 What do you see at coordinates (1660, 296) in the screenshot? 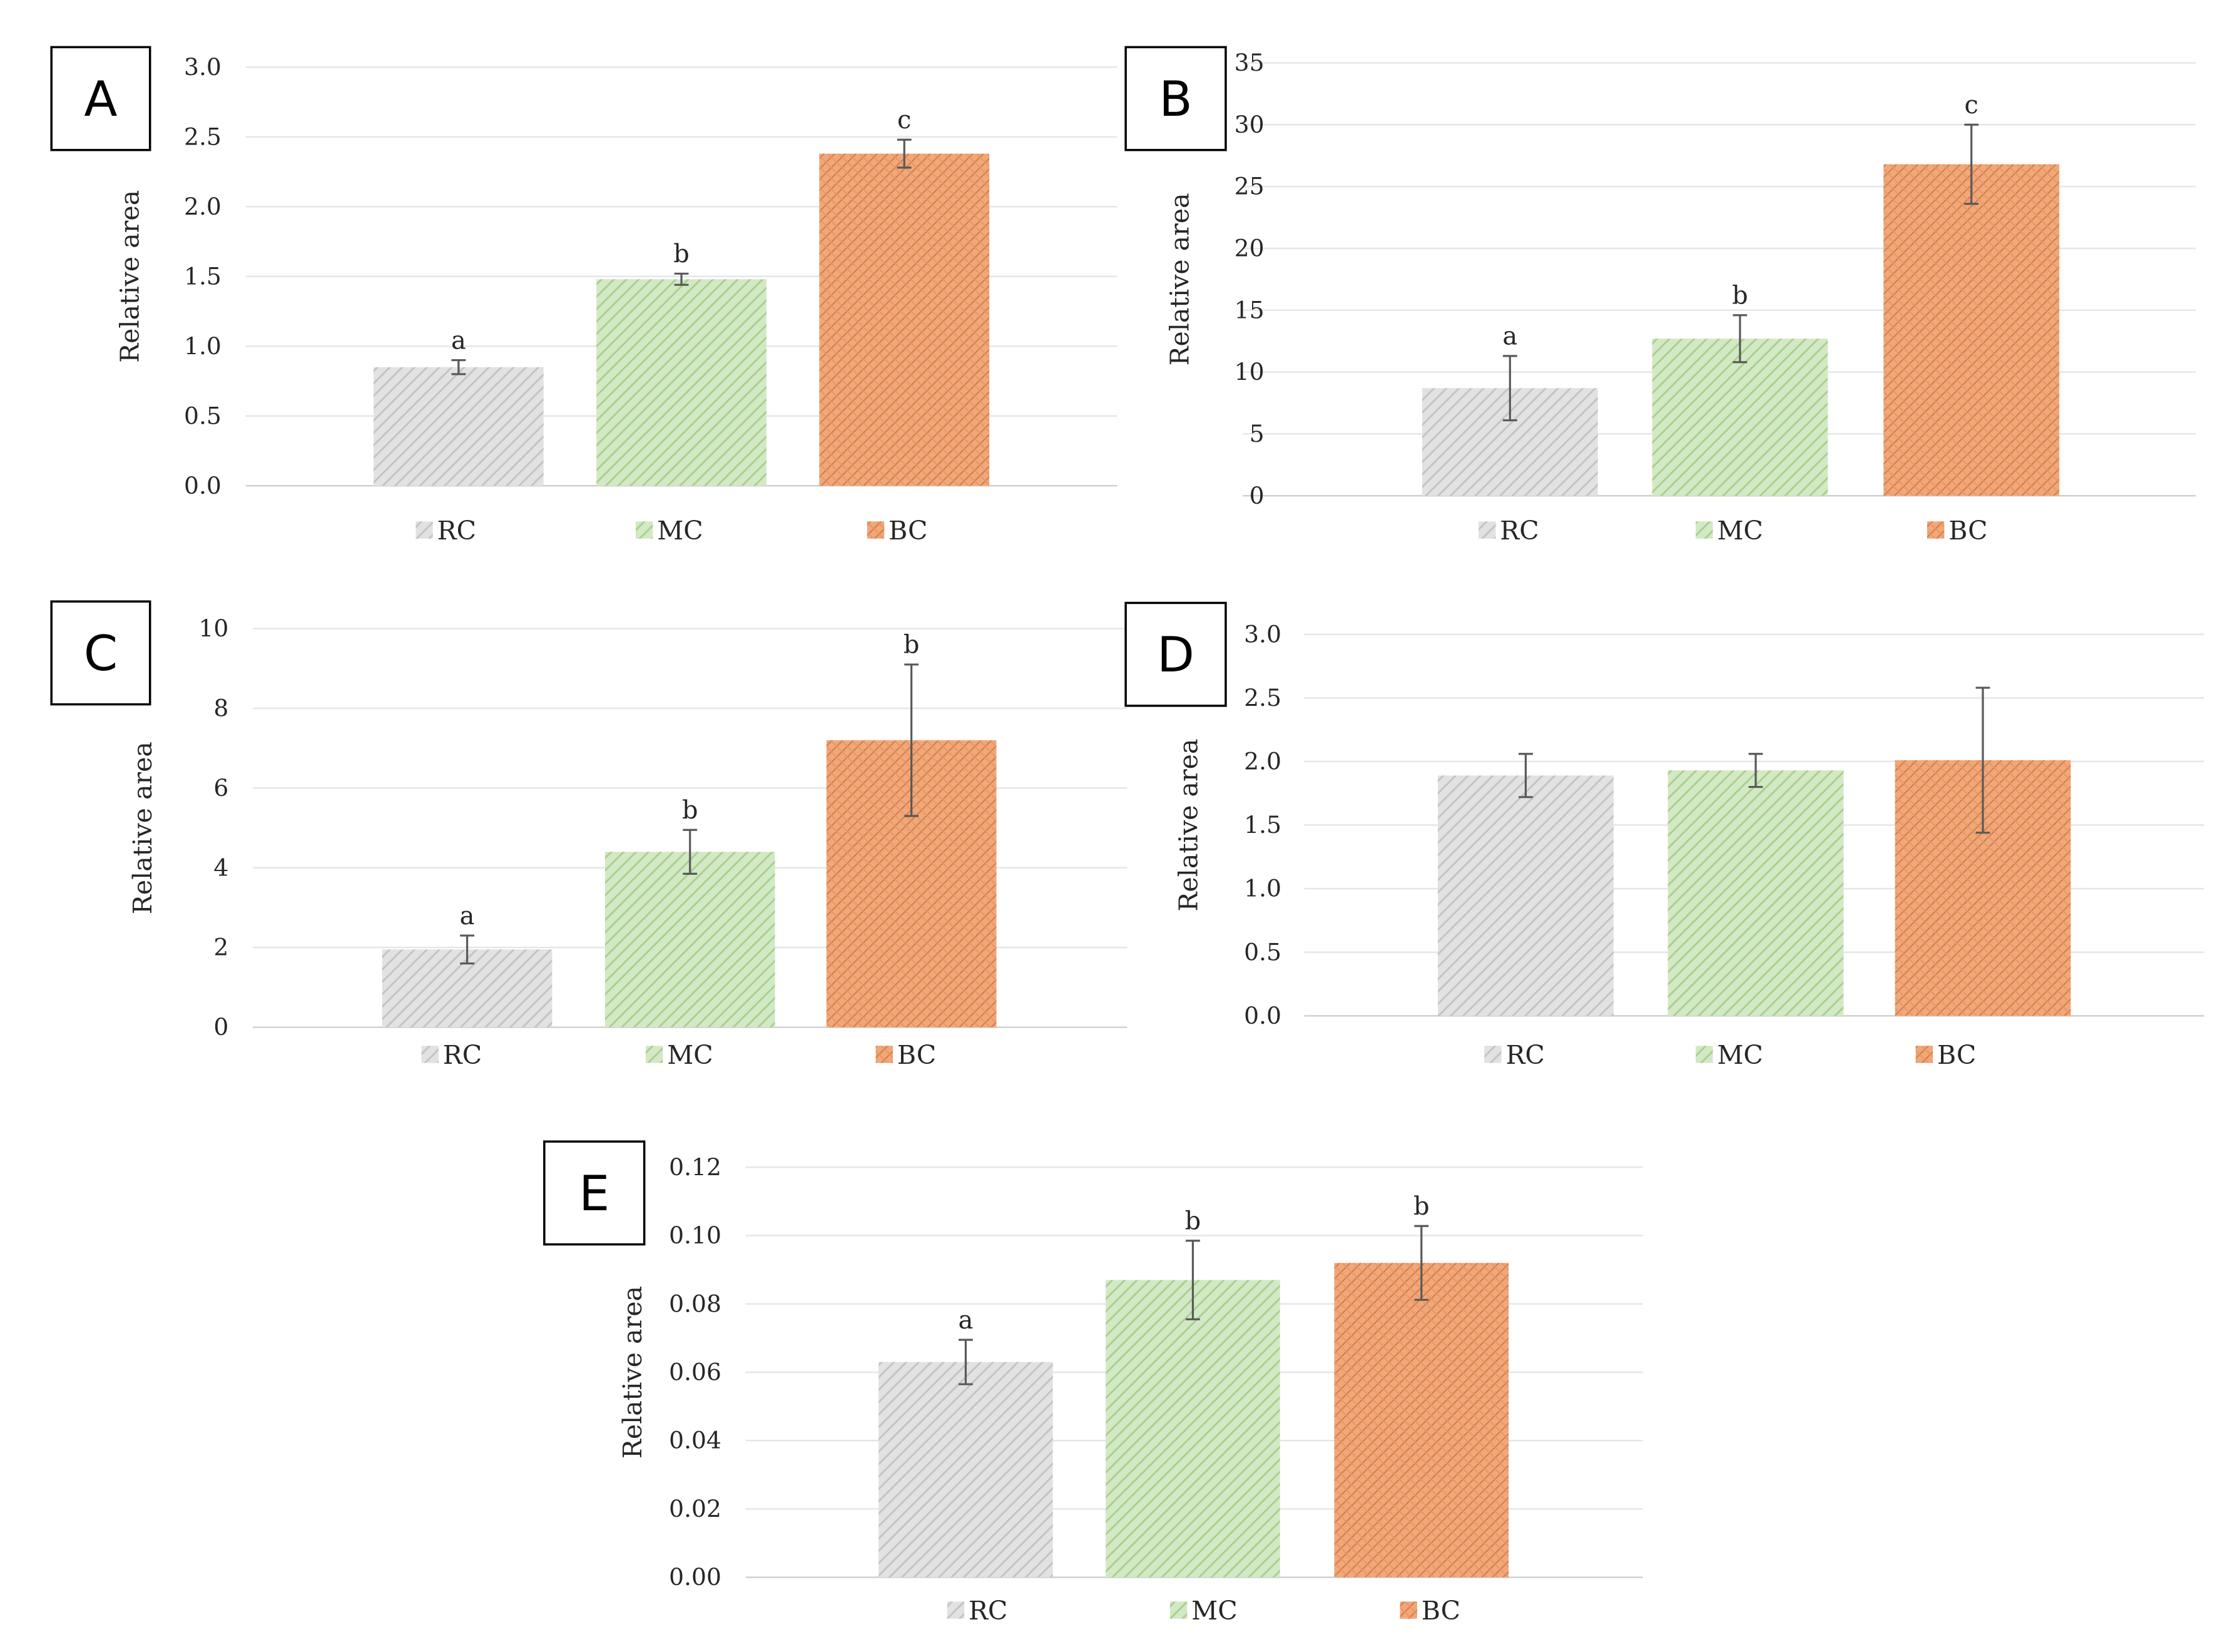
I see `chart-panel-b: B 0 5 10 15 20 25 30 35 Relative area a b c RC MC BC` at bounding box center [1660, 296].